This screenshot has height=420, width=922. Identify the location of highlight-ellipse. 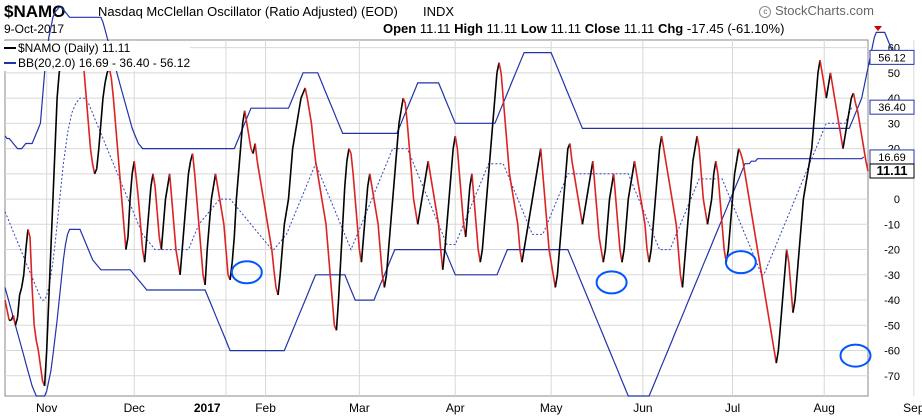
(855, 355).